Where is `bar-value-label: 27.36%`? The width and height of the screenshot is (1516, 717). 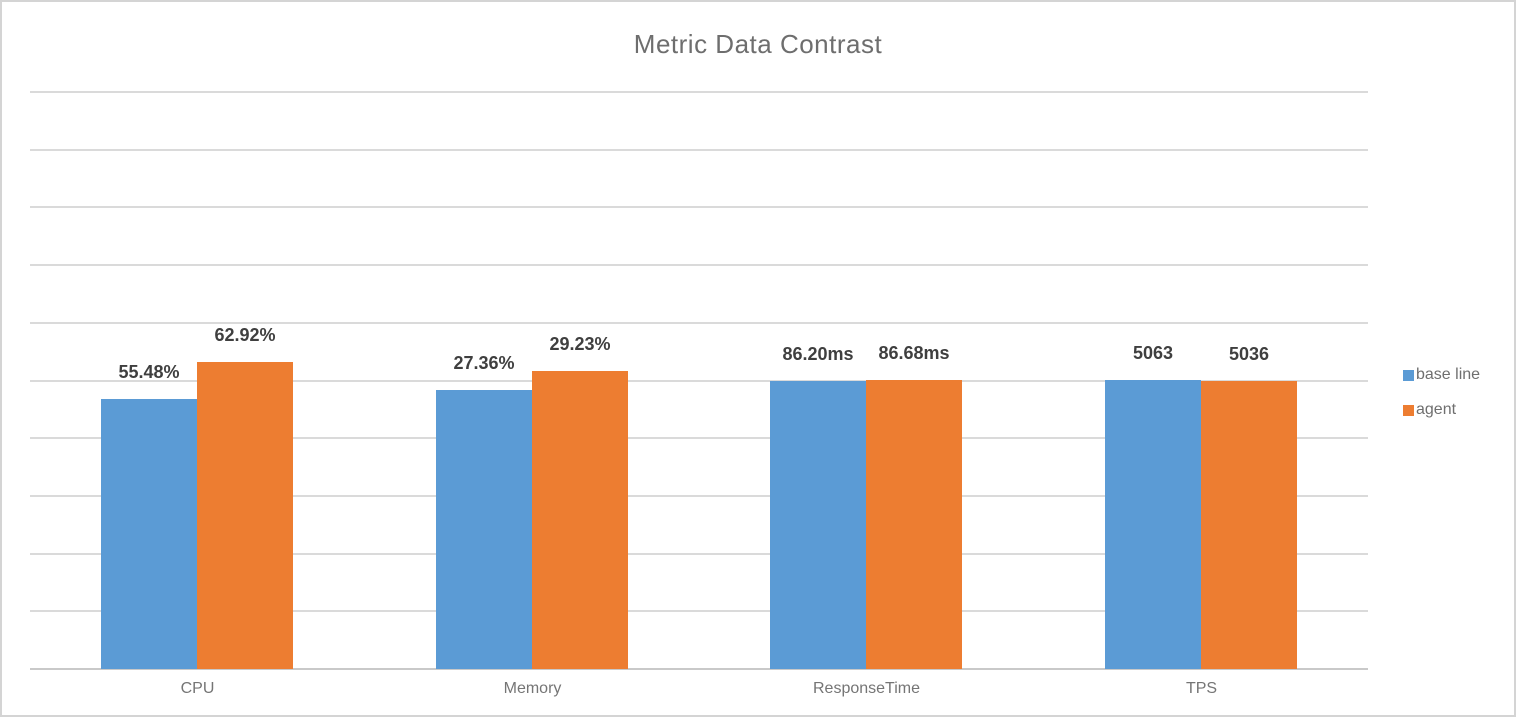
bar-value-label: 27.36% is located at coordinates (484, 363).